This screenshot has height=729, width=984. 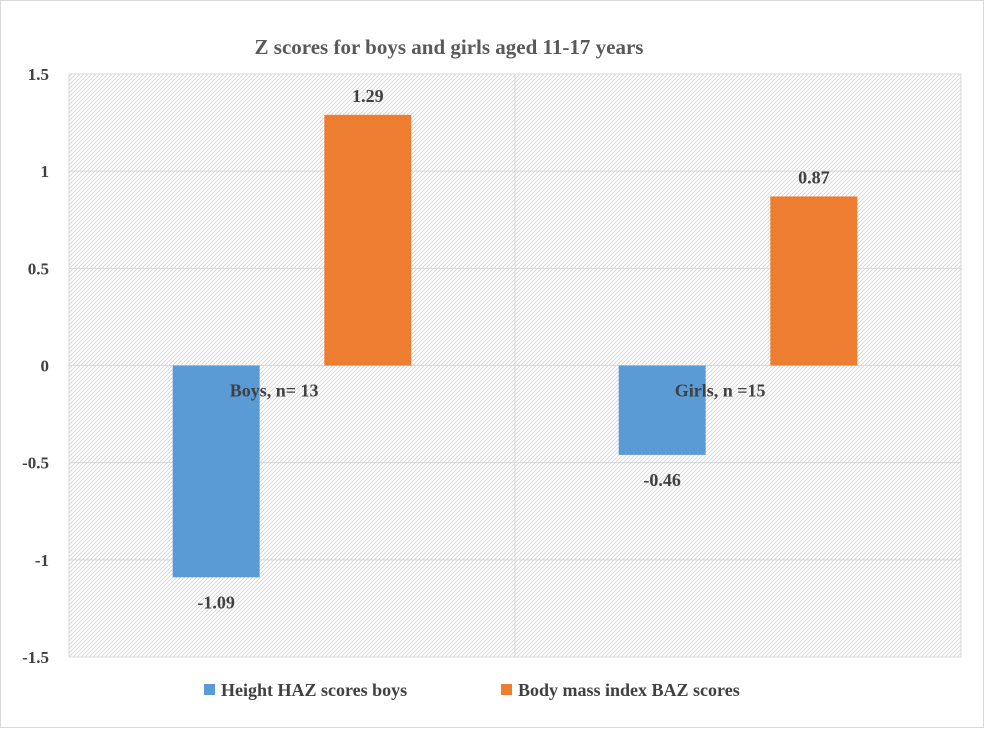 I want to click on data-label: -0.46, so click(x=662, y=480).